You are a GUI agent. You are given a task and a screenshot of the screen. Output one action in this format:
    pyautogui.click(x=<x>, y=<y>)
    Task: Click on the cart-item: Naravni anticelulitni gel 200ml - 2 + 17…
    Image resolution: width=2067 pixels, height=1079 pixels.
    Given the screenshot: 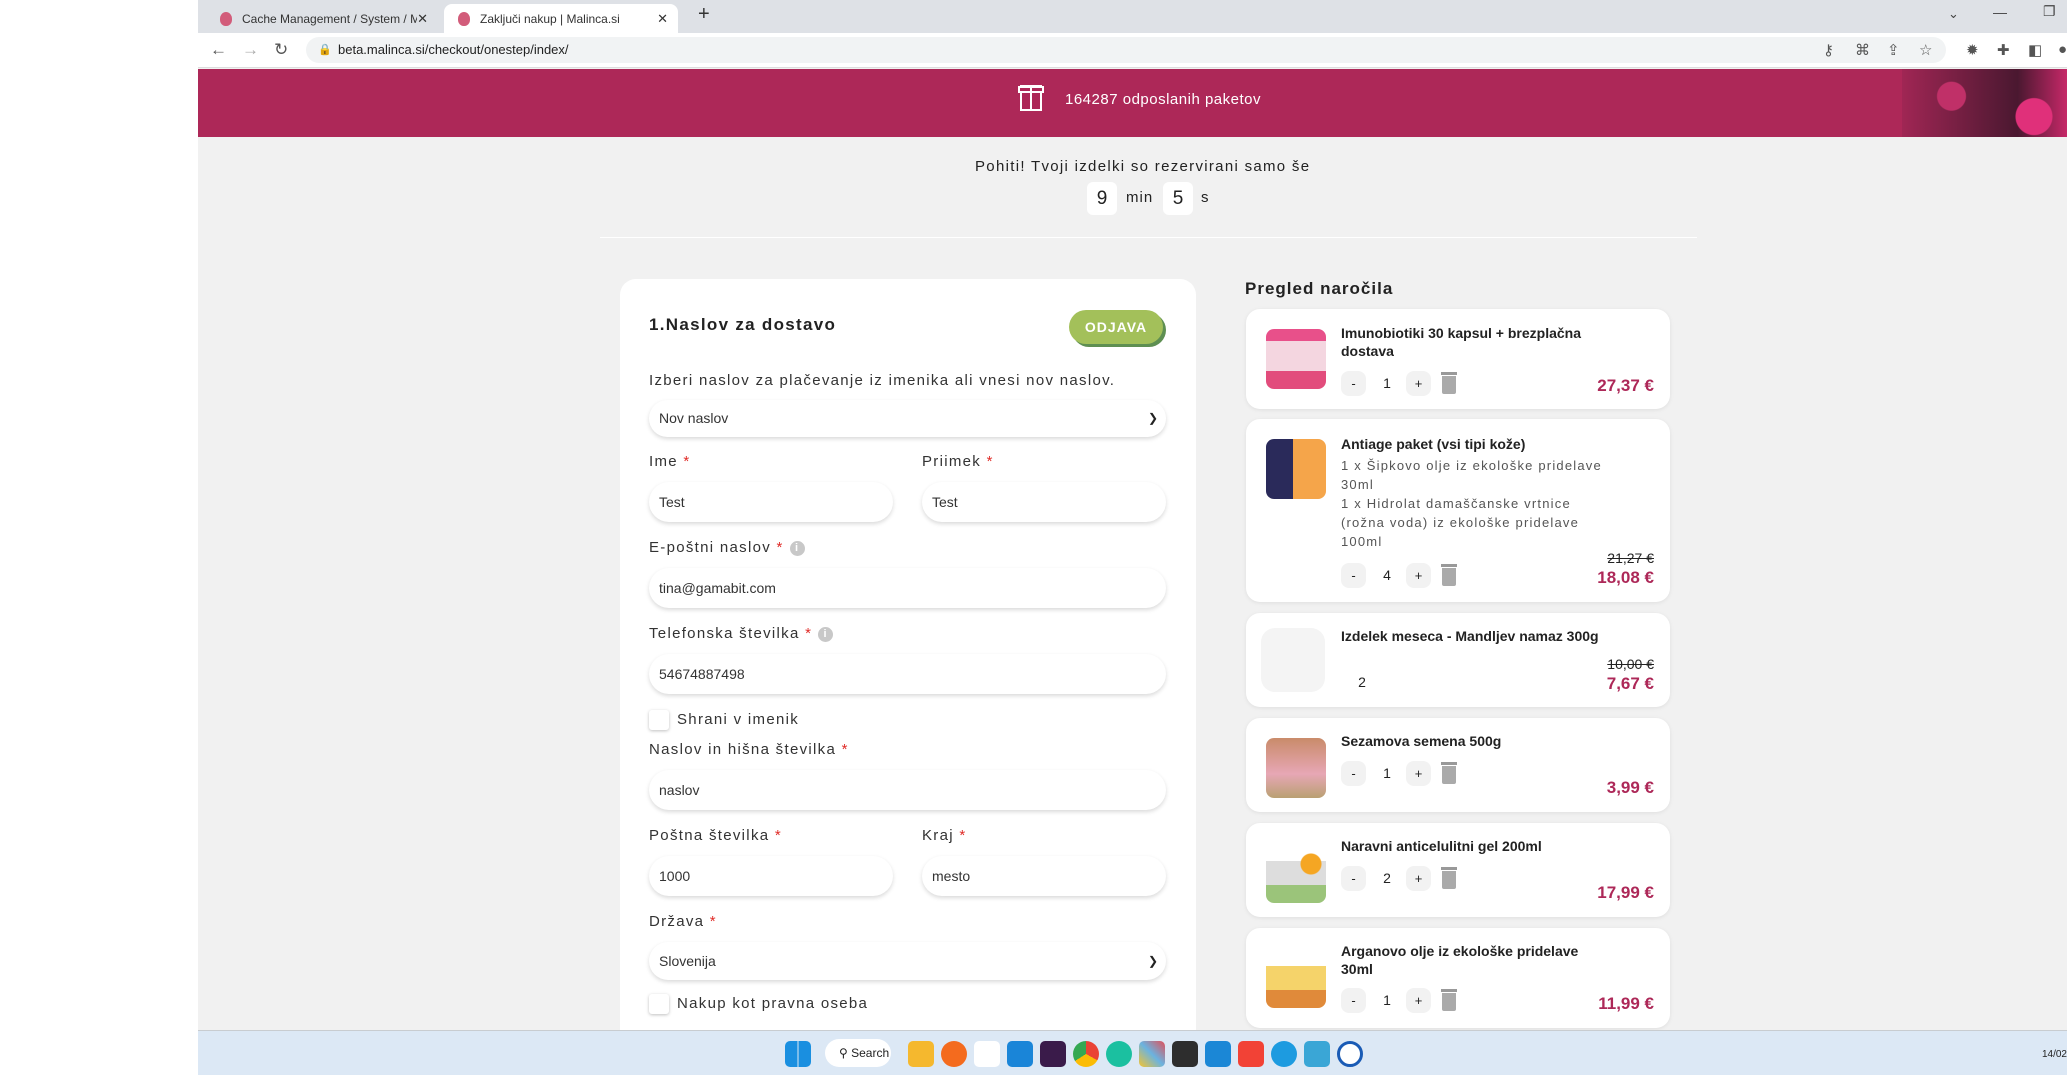 What is the action you would take?
    pyautogui.click(x=1458, y=870)
    